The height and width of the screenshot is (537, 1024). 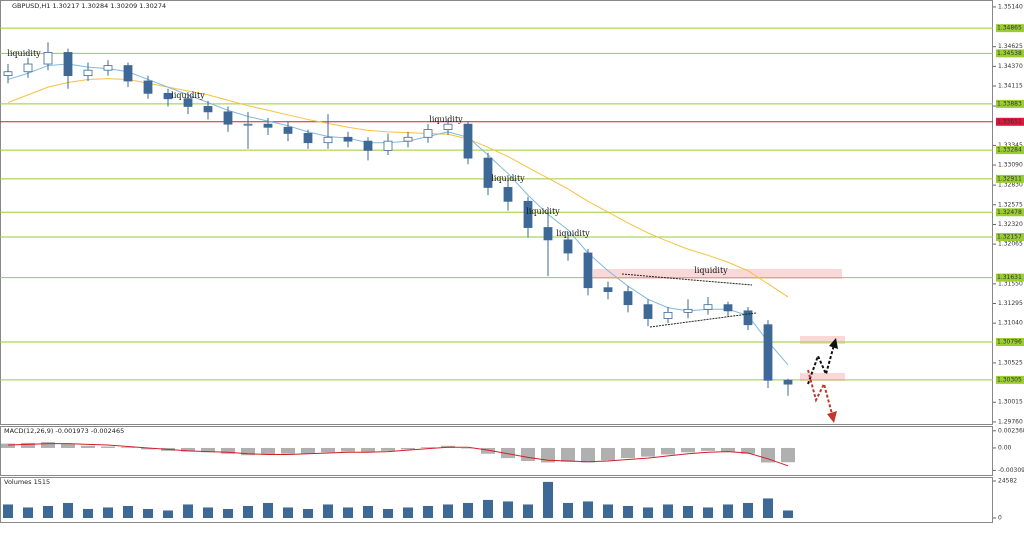 What do you see at coordinates (822, 377) in the screenshot?
I see `zone` at bounding box center [822, 377].